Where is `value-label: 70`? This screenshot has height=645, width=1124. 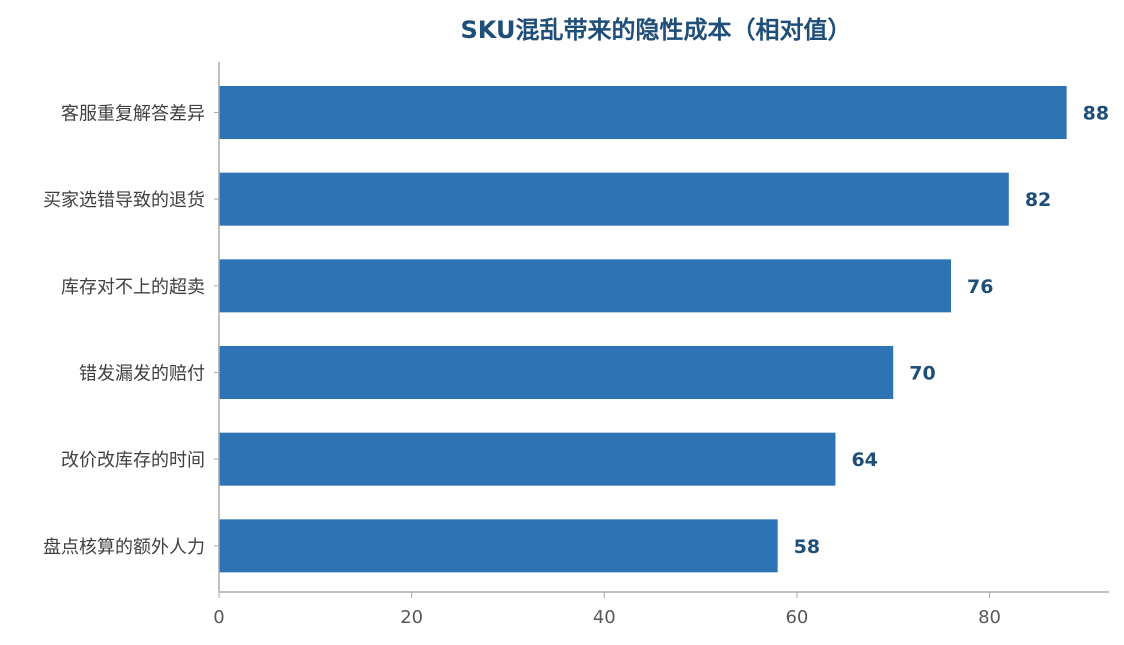 value-label: 70 is located at coordinates (922, 374).